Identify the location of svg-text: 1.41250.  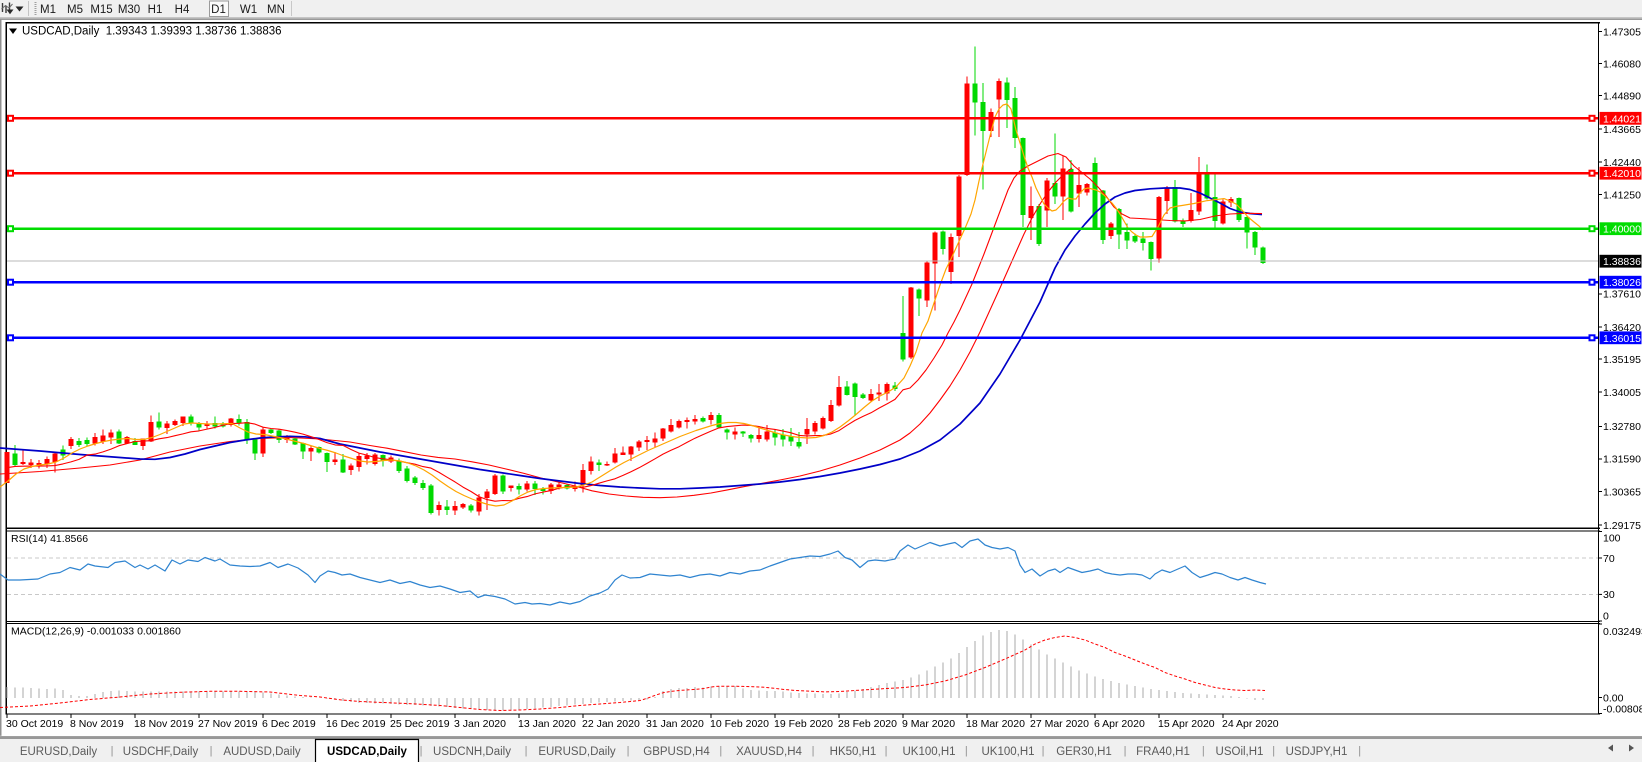
(1622, 195).